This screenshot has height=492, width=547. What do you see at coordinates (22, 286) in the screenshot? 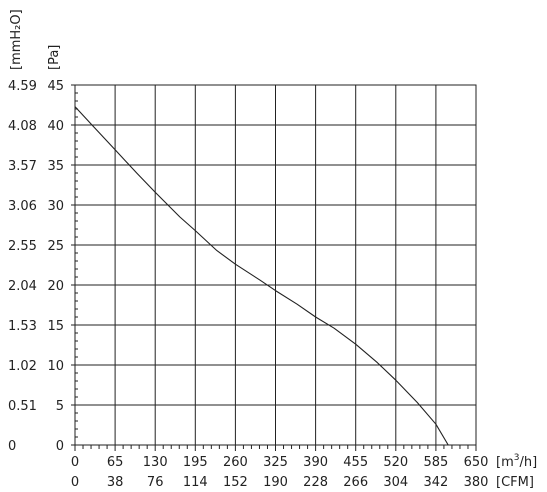
I see `y-tick-label-mmh2o: 2.04` at bounding box center [22, 286].